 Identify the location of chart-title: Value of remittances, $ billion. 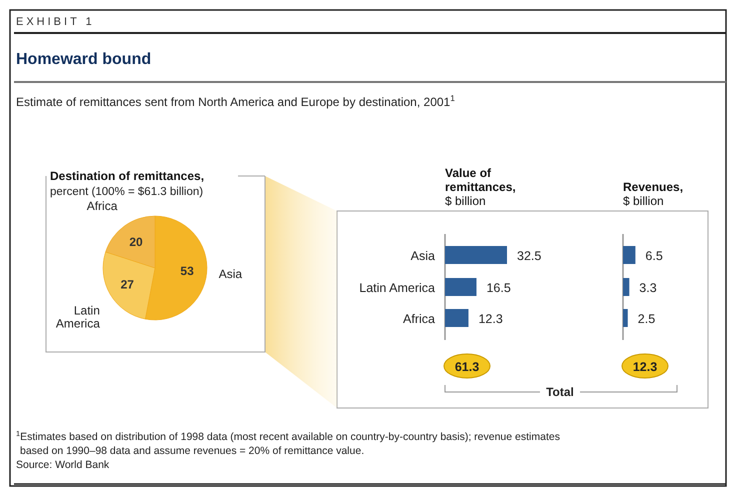
(480, 187).